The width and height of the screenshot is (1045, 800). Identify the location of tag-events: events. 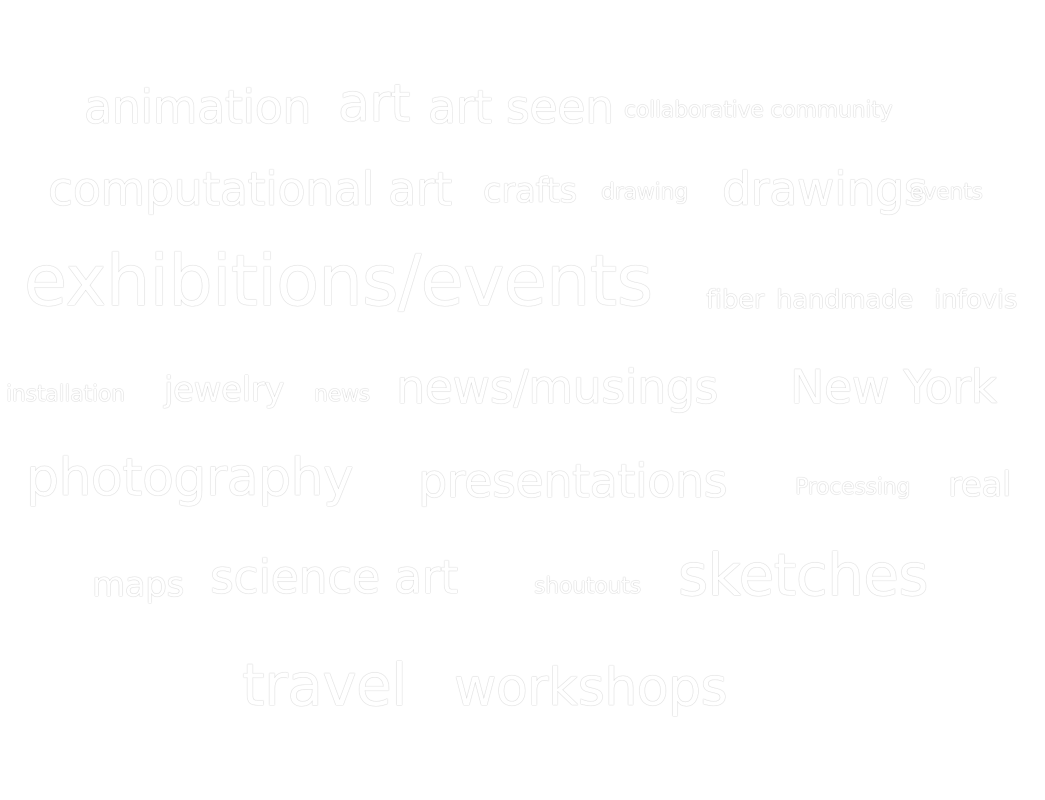
(946, 192).